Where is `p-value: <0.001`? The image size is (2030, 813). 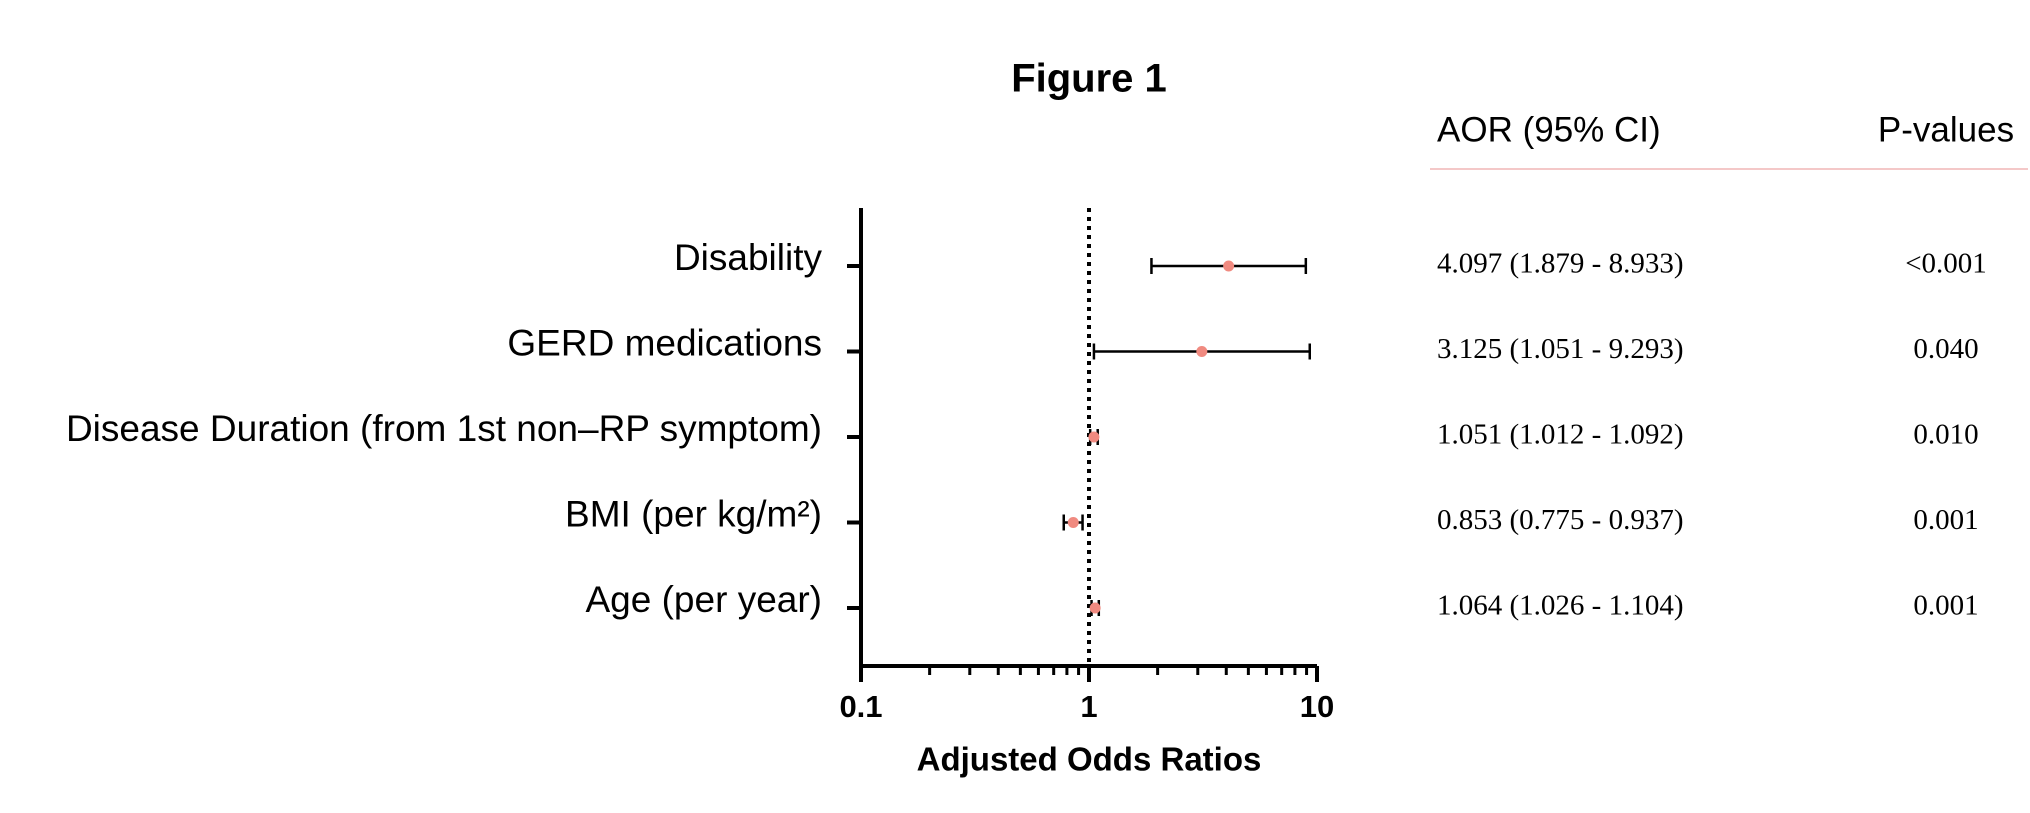 p-value: <0.001 is located at coordinates (1946, 264).